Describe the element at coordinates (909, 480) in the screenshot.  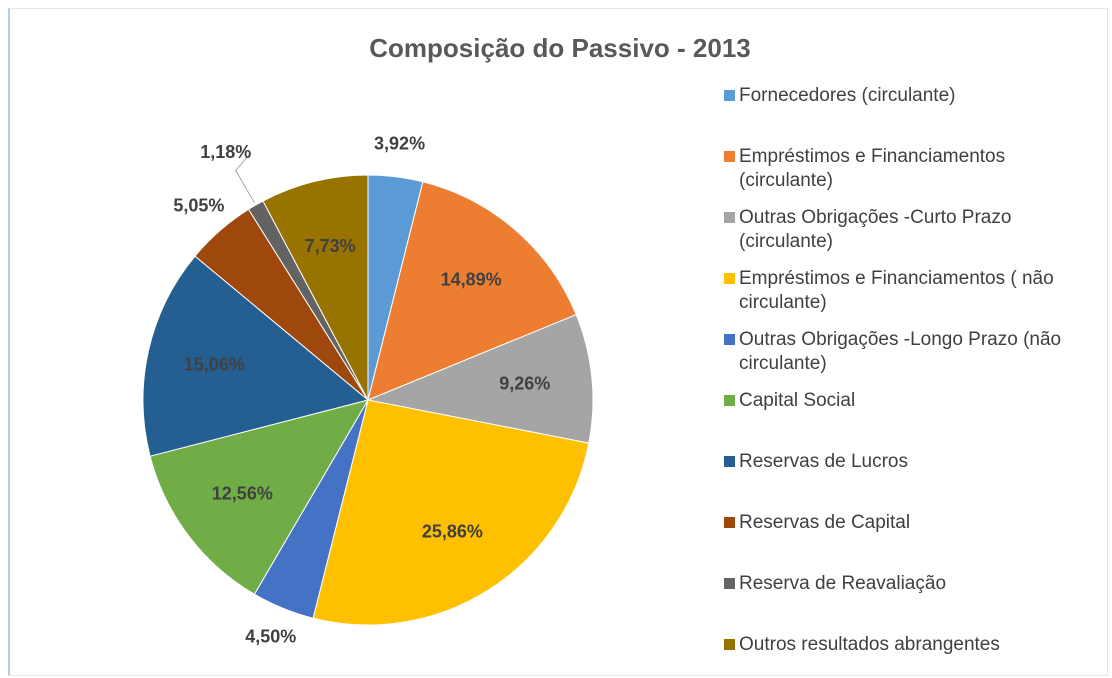
I see `legend-item: Reservas de Lucros` at that location.